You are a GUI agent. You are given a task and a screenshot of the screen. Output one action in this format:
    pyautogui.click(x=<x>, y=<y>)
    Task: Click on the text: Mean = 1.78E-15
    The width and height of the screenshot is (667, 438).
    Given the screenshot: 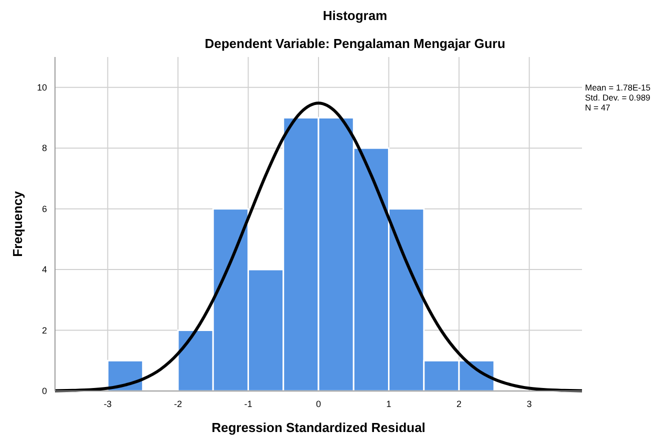 What is the action you would take?
    pyautogui.click(x=618, y=87)
    